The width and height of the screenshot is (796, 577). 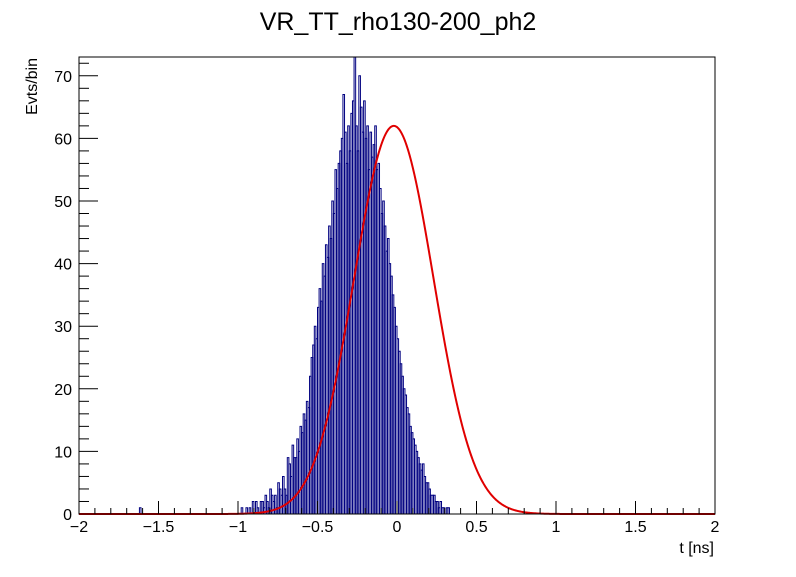 I want to click on x-tick-label: −1, so click(x=238, y=527).